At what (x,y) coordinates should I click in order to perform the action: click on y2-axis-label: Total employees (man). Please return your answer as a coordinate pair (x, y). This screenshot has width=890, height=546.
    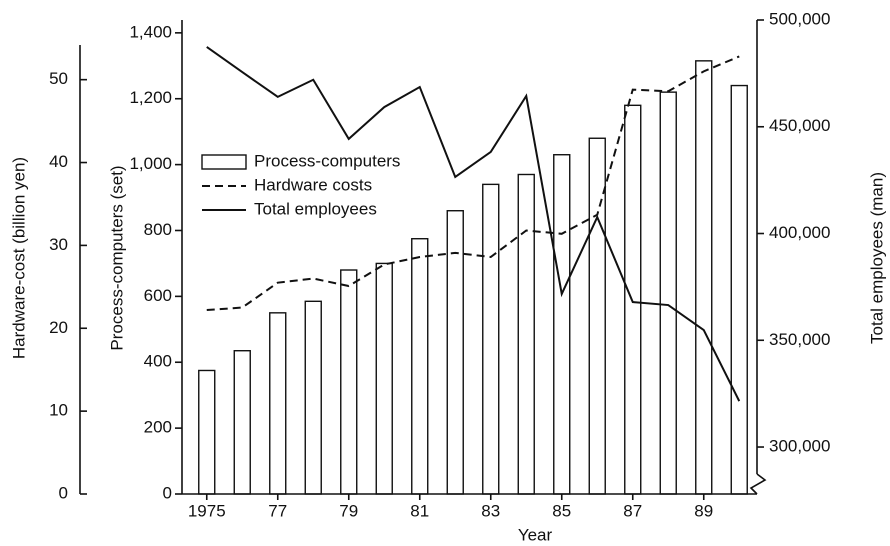
    Looking at the image, I should click on (876, 258).